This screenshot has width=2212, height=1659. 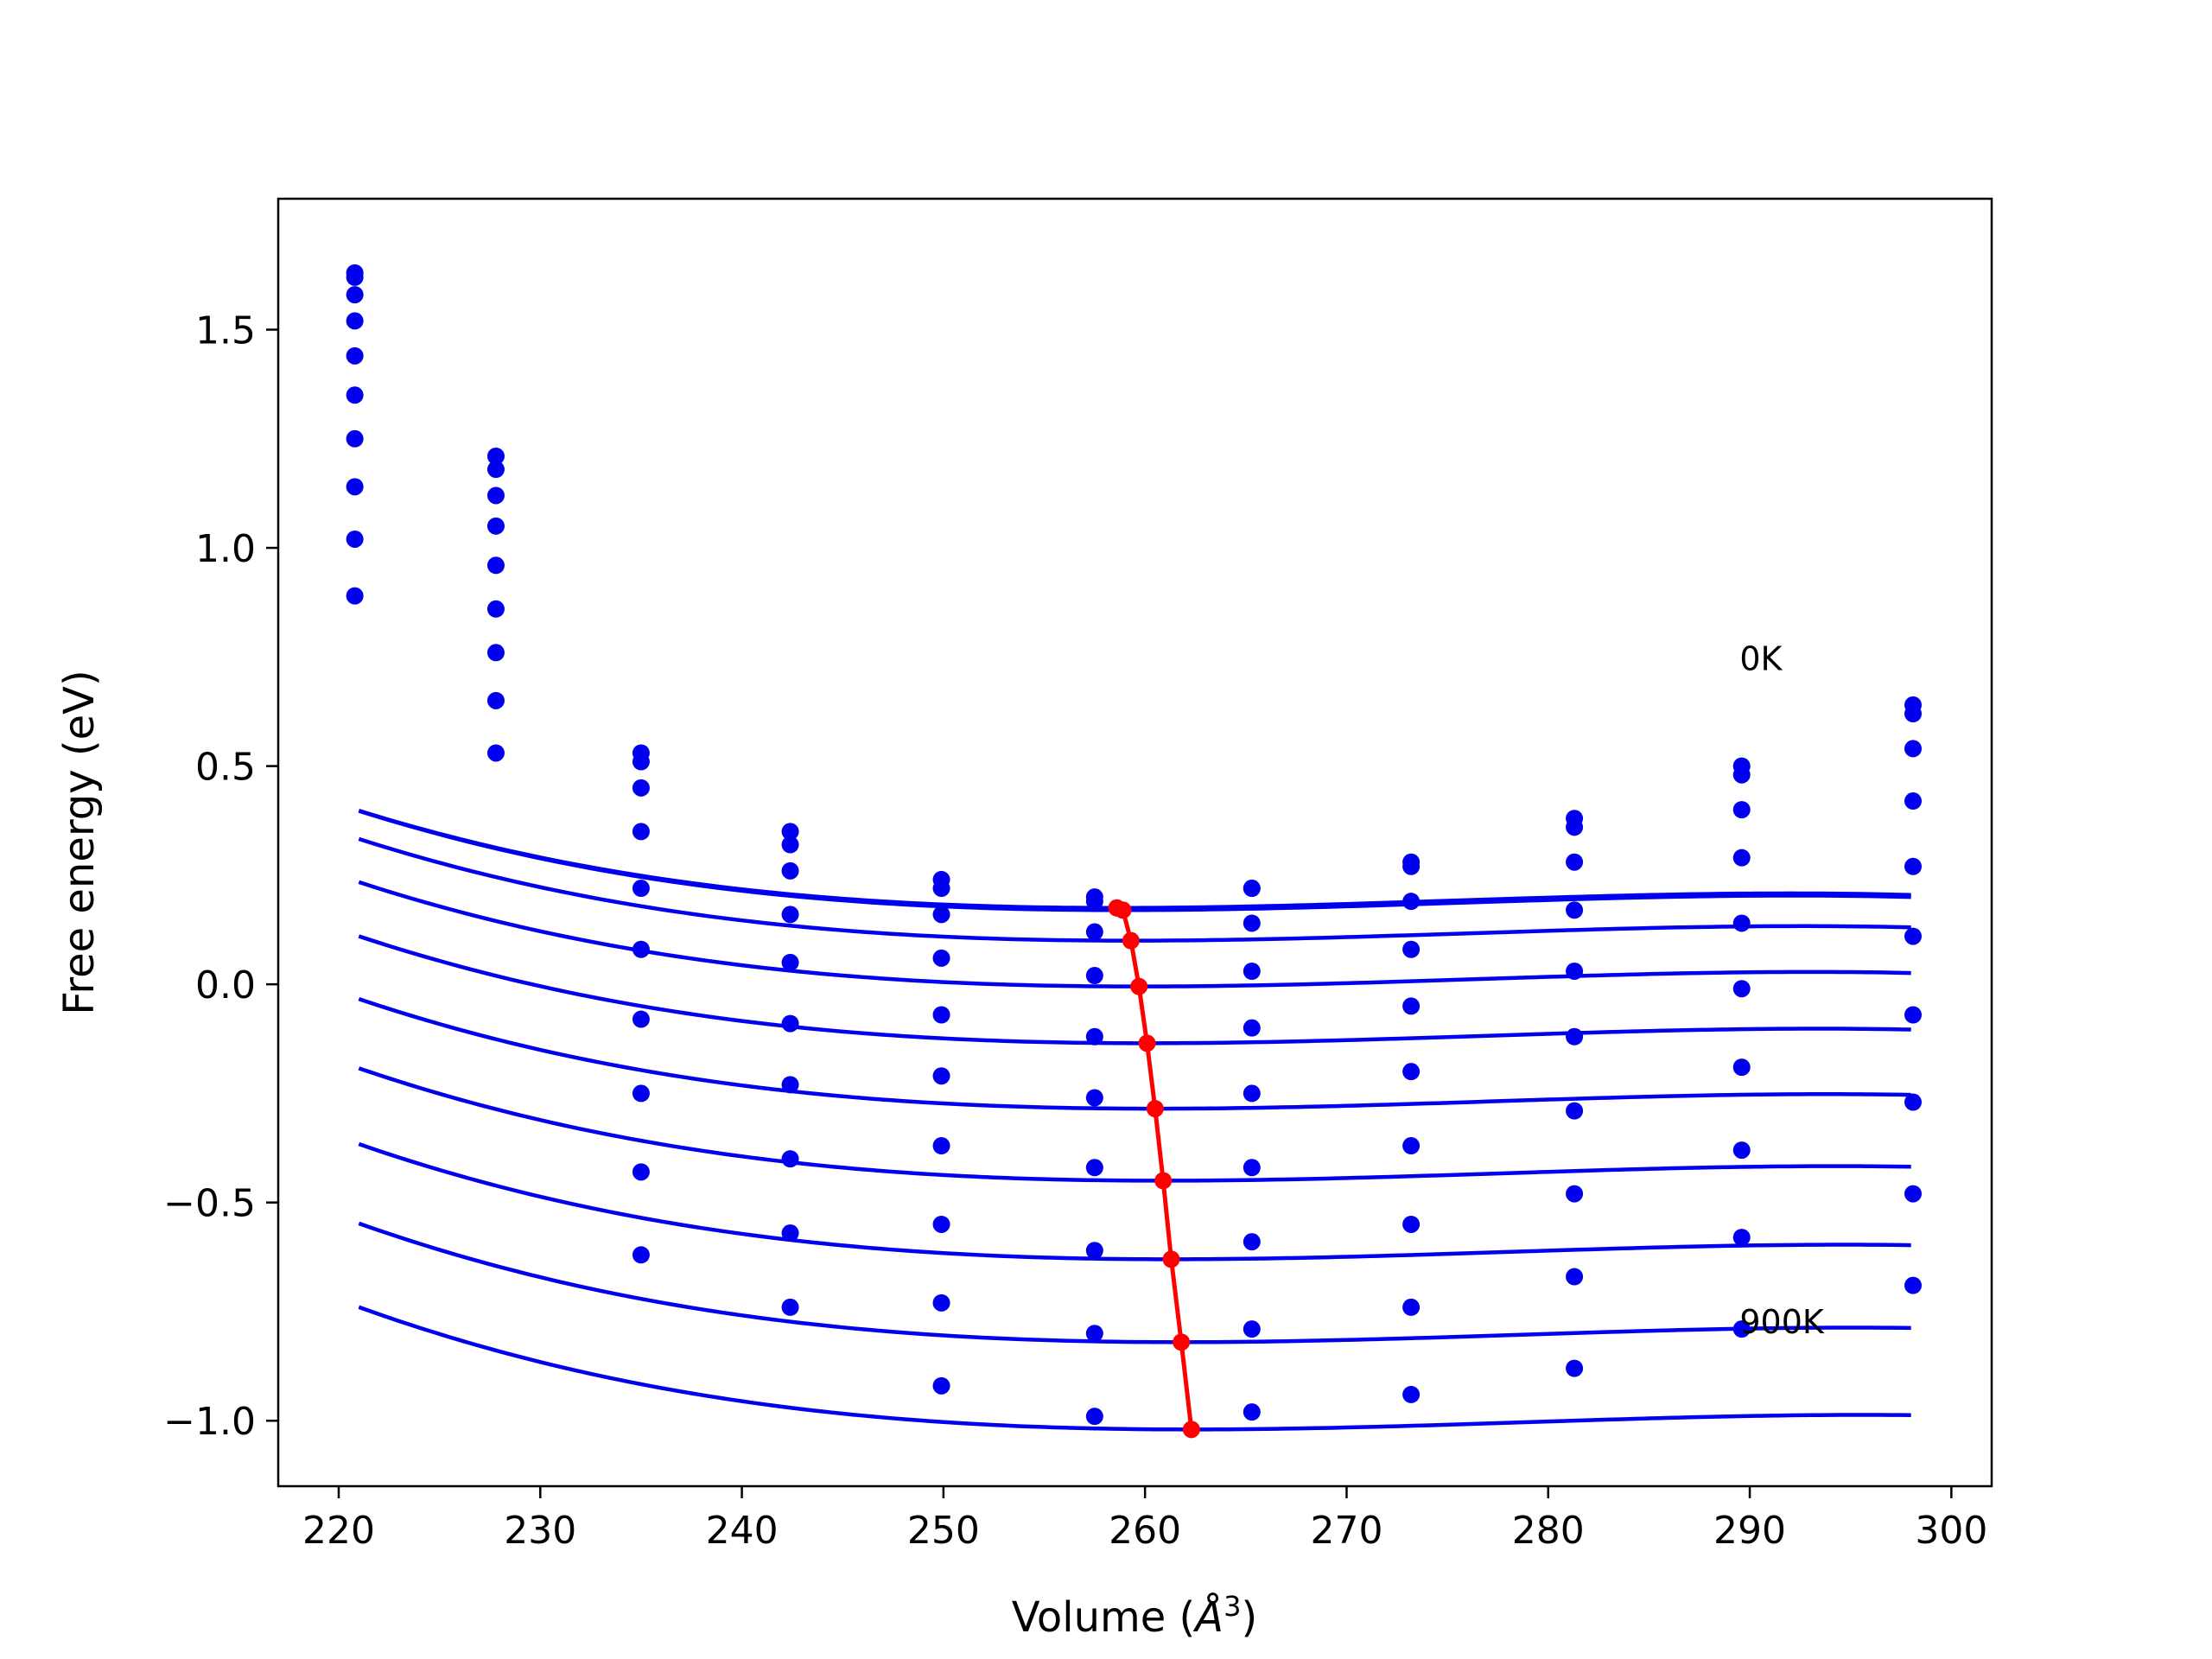 What do you see at coordinates (1782, 1322) in the screenshot?
I see `annotation-900k: 900K` at bounding box center [1782, 1322].